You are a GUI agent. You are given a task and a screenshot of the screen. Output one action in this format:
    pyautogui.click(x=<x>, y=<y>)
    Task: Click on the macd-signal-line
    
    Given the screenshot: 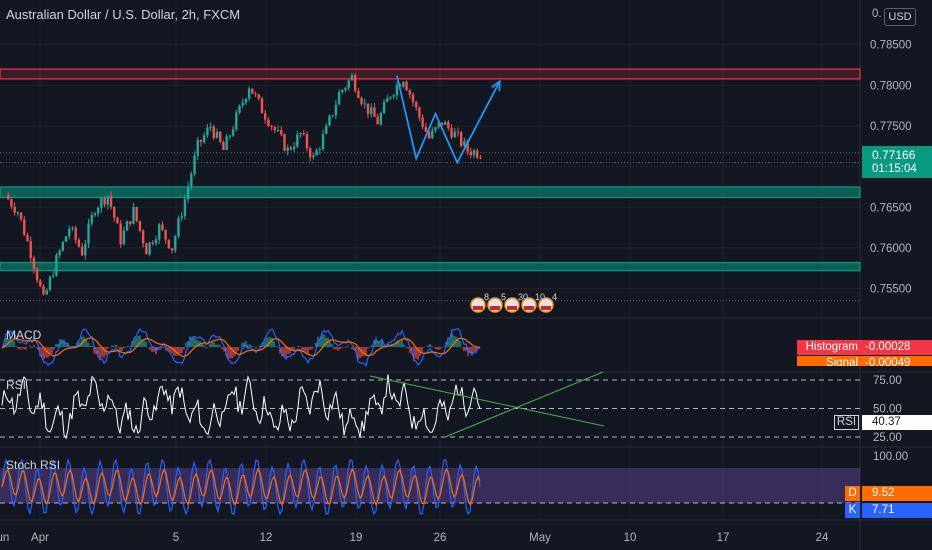 What is the action you would take?
    pyautogui.click(x=241, y=347)
    